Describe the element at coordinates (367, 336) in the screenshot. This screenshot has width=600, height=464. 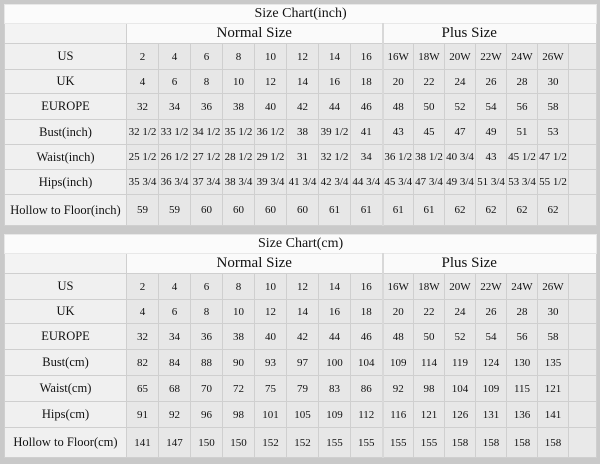
I see `normal-size-cell: 46` at that location.